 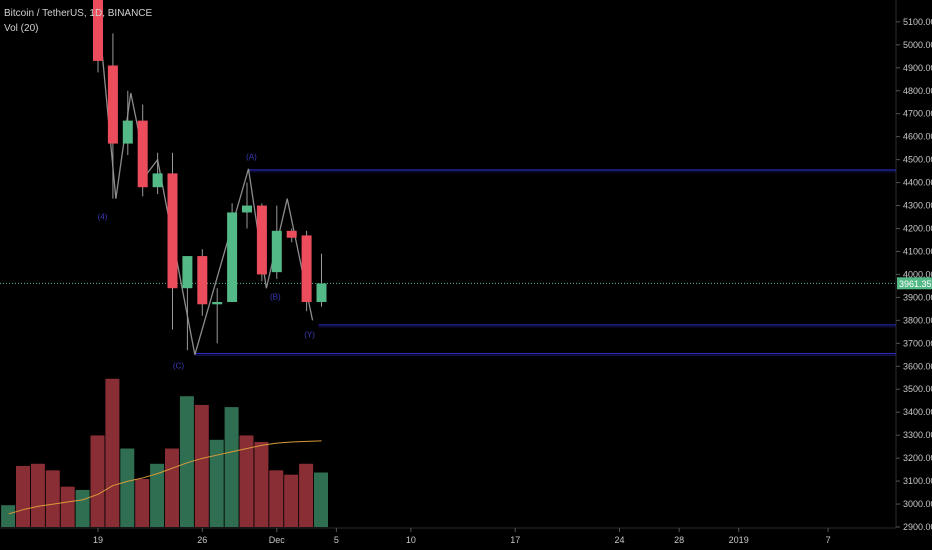 What do you see at coordinates (336, 540) in the screenshot?
I see `date-tick-label: 5` at bounding box center [336, 540].